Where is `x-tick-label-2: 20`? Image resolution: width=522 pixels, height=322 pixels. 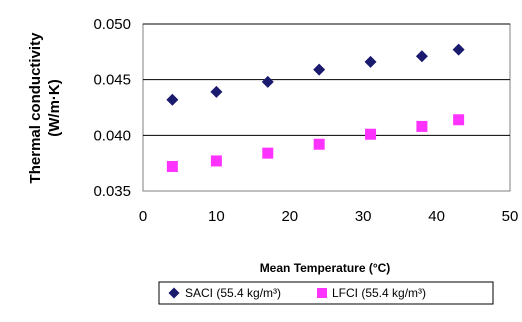
x-tick-label-2: 20 is located at coordinates (289, 216).